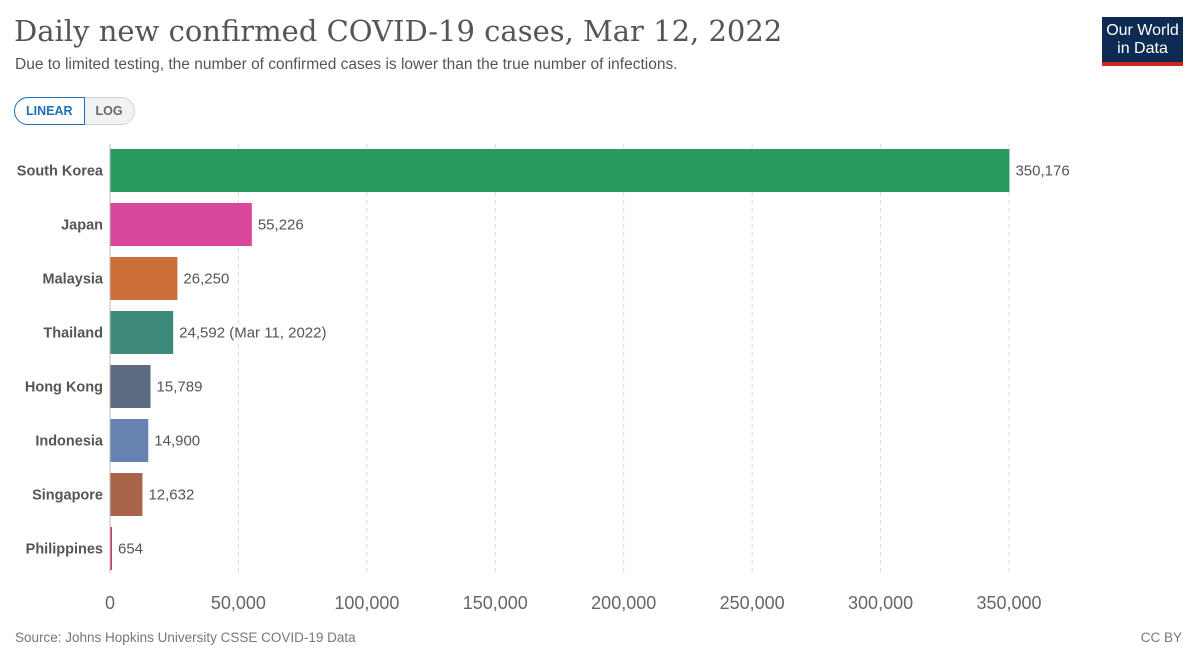  Describe the element at coordinates (64, 550) in the screenshot. I see `category-label-philippines: Philippines` at that location.